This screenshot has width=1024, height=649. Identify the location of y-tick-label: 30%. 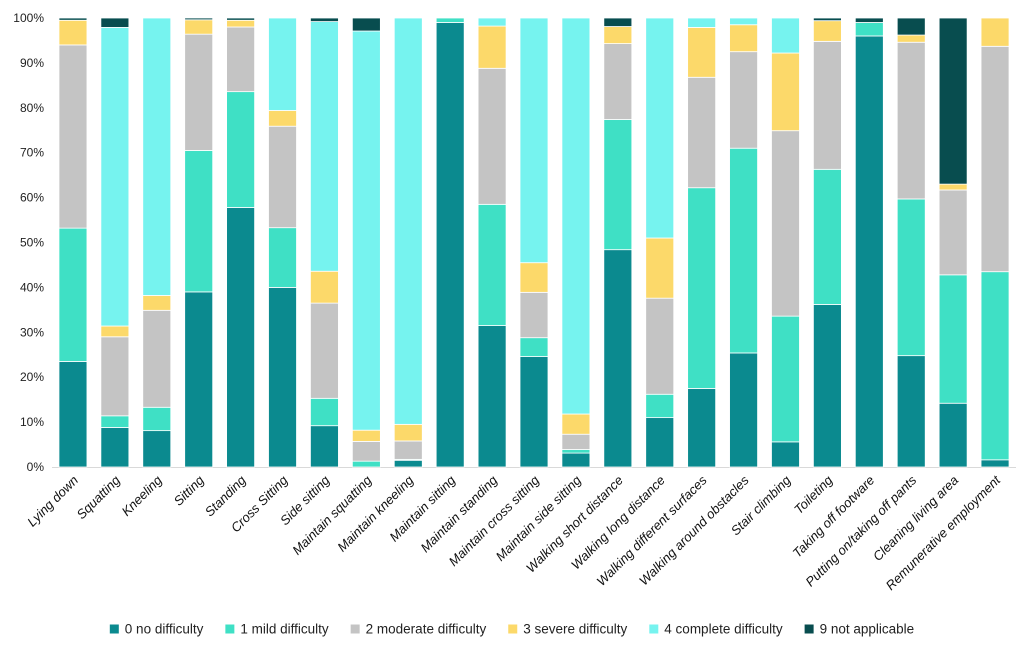
(32, 332).